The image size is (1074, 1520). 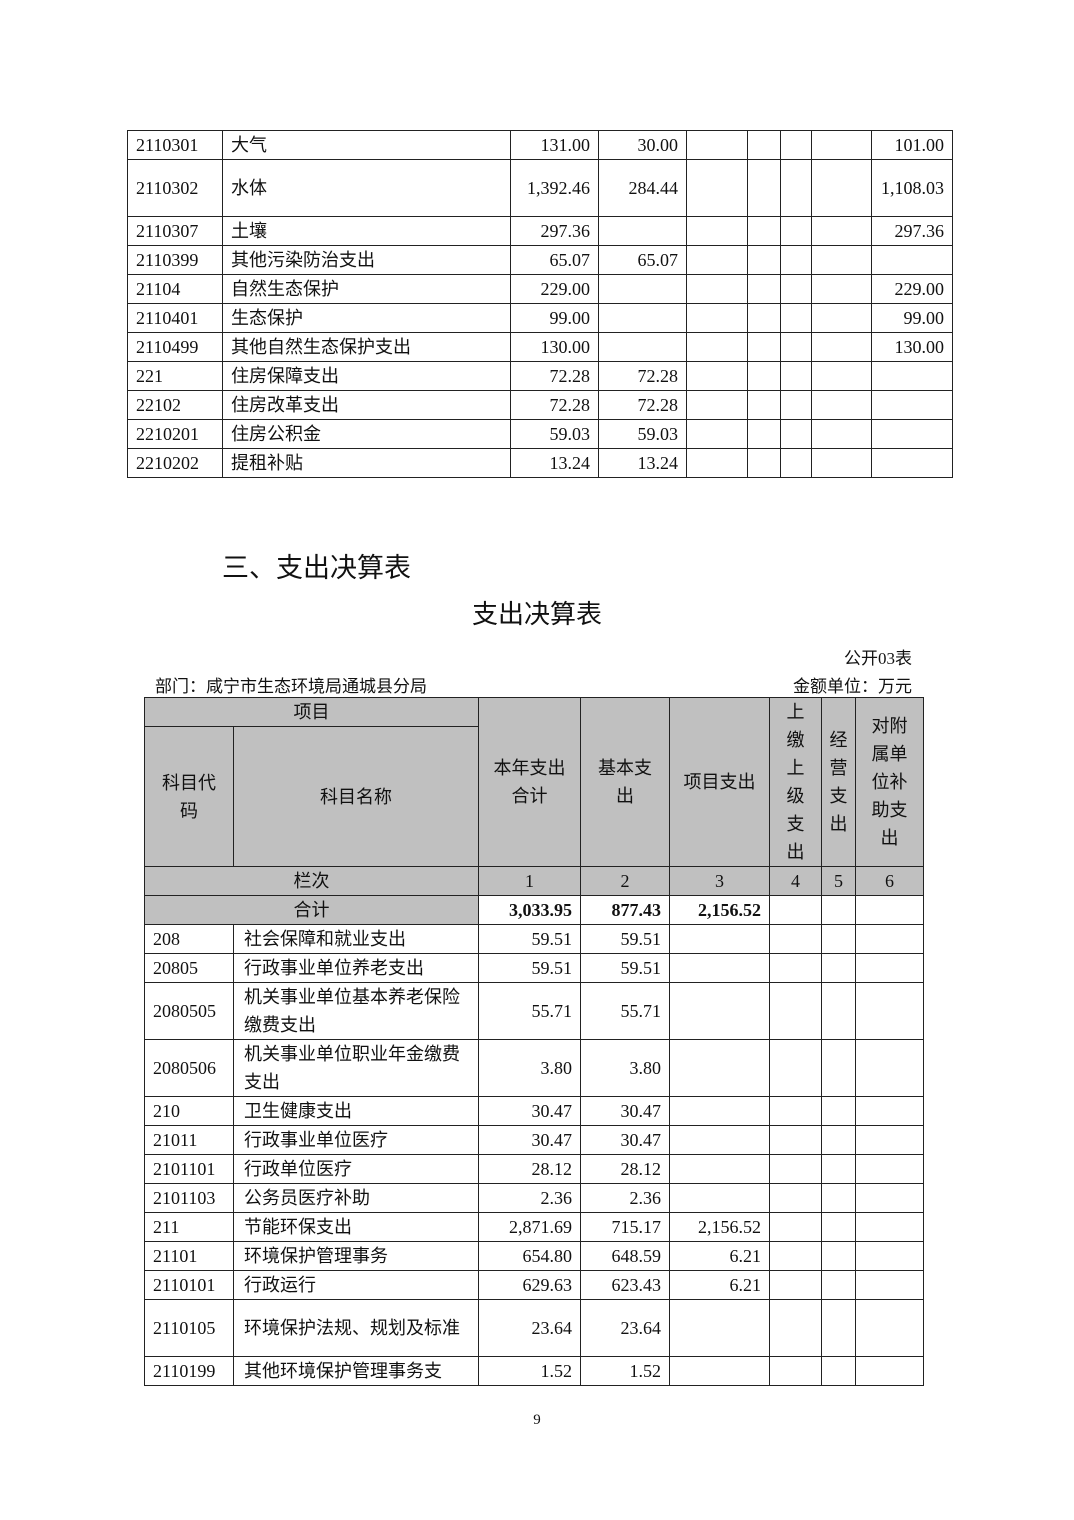 I want to click on subject-name: 其他环境保护管理事务支, so click(x=356, y=1371).